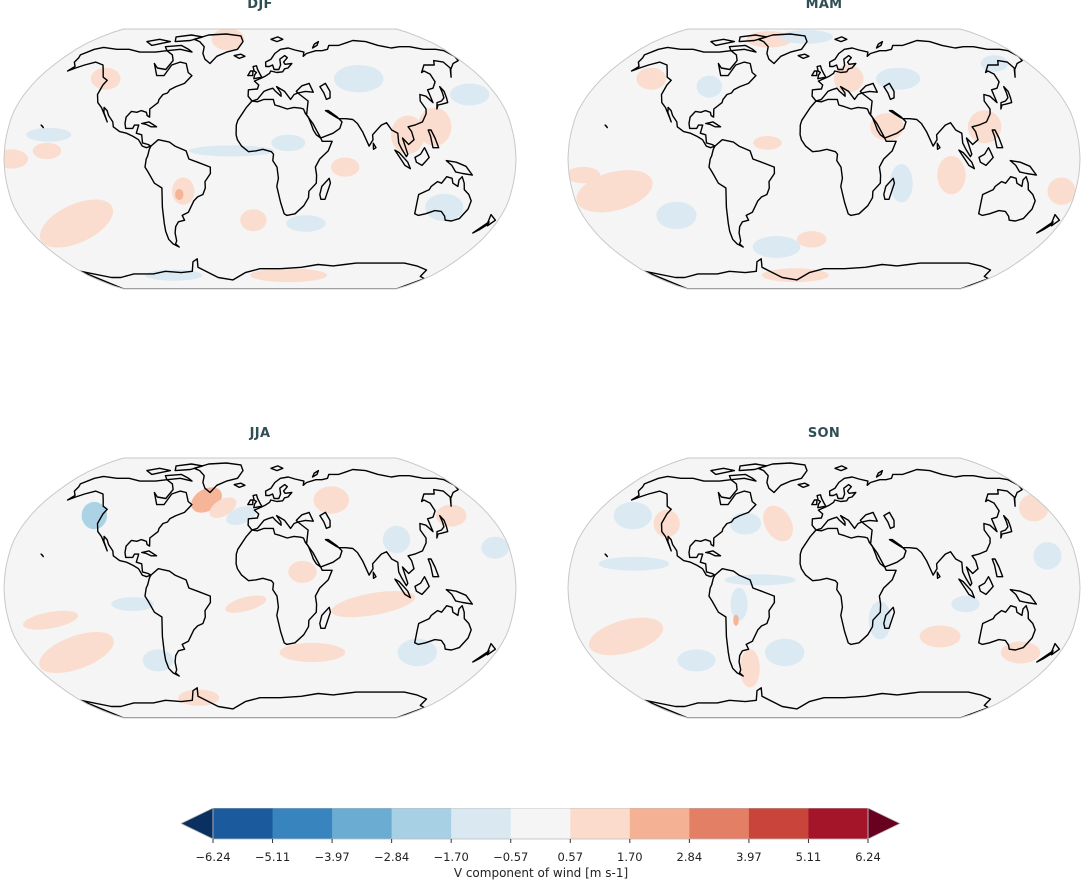  What do you see at coordinates (689, 857) in the screenshot?
I see `colorbar-tick-label: 2.84` at bounding box center [689, 857].